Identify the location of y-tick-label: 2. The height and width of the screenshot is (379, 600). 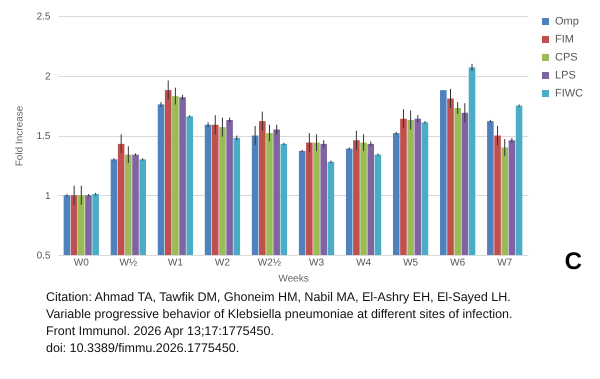
(47, 76).